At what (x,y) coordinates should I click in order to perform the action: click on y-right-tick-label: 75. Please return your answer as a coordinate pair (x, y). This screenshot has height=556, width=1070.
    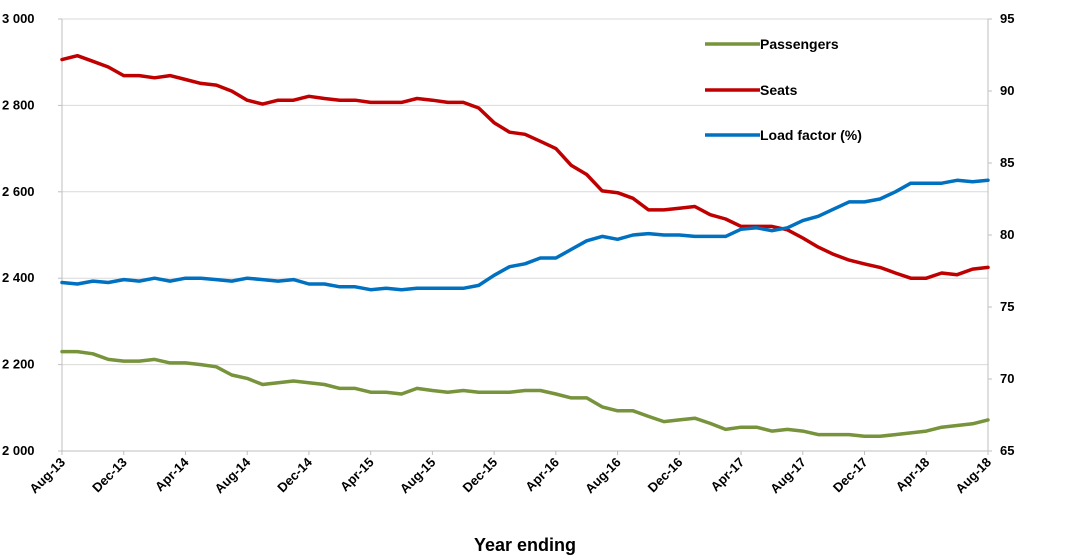
    Looking at the image, I should click on (1007, 306).